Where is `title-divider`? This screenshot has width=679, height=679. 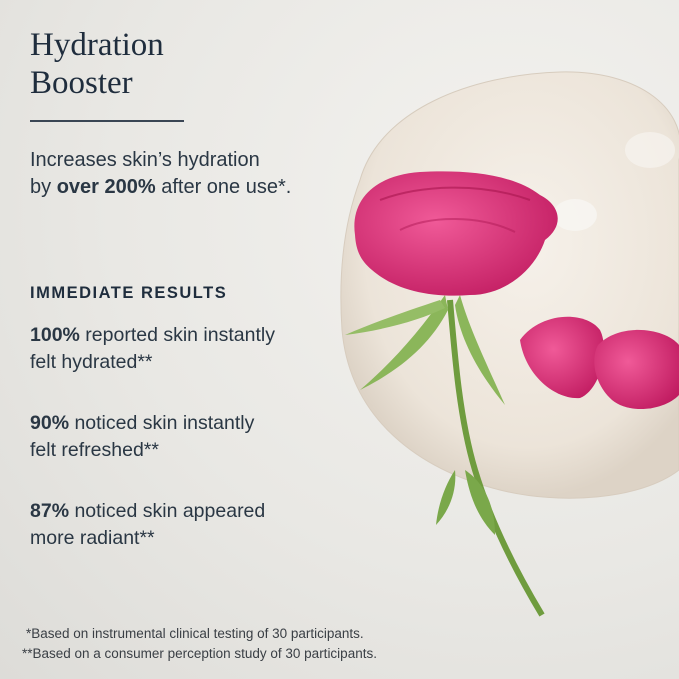
title-divider is located at coordinates (107, 121).